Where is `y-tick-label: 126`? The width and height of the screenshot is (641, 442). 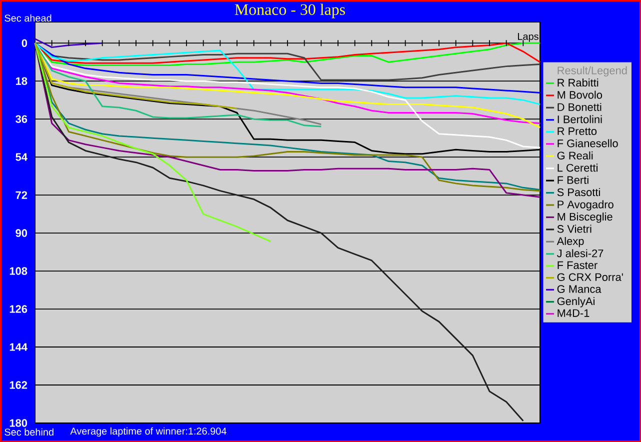 y-tick-label: 126 is located at coordinates (19, 309).